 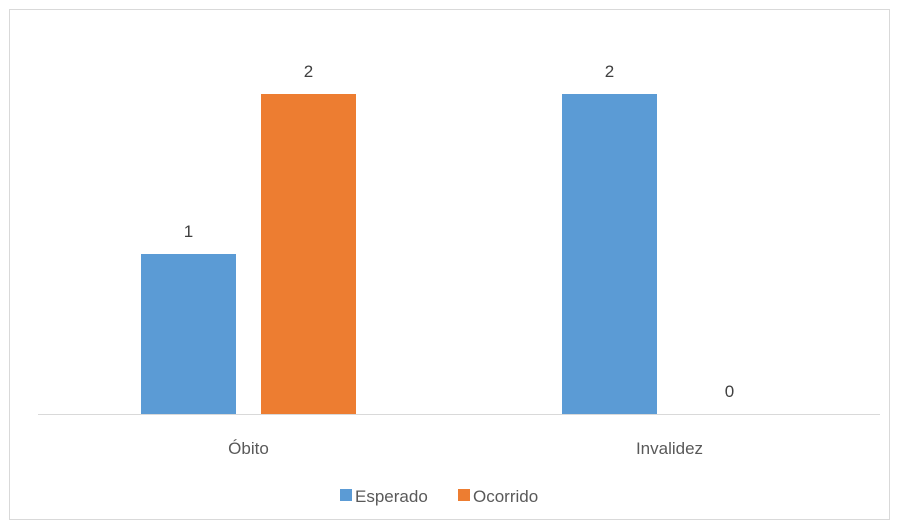 What do you see at coordinates (609, 71) in the screenshot?
I see `data-label-esperado-1: 2` at bounding box center [609, 71].